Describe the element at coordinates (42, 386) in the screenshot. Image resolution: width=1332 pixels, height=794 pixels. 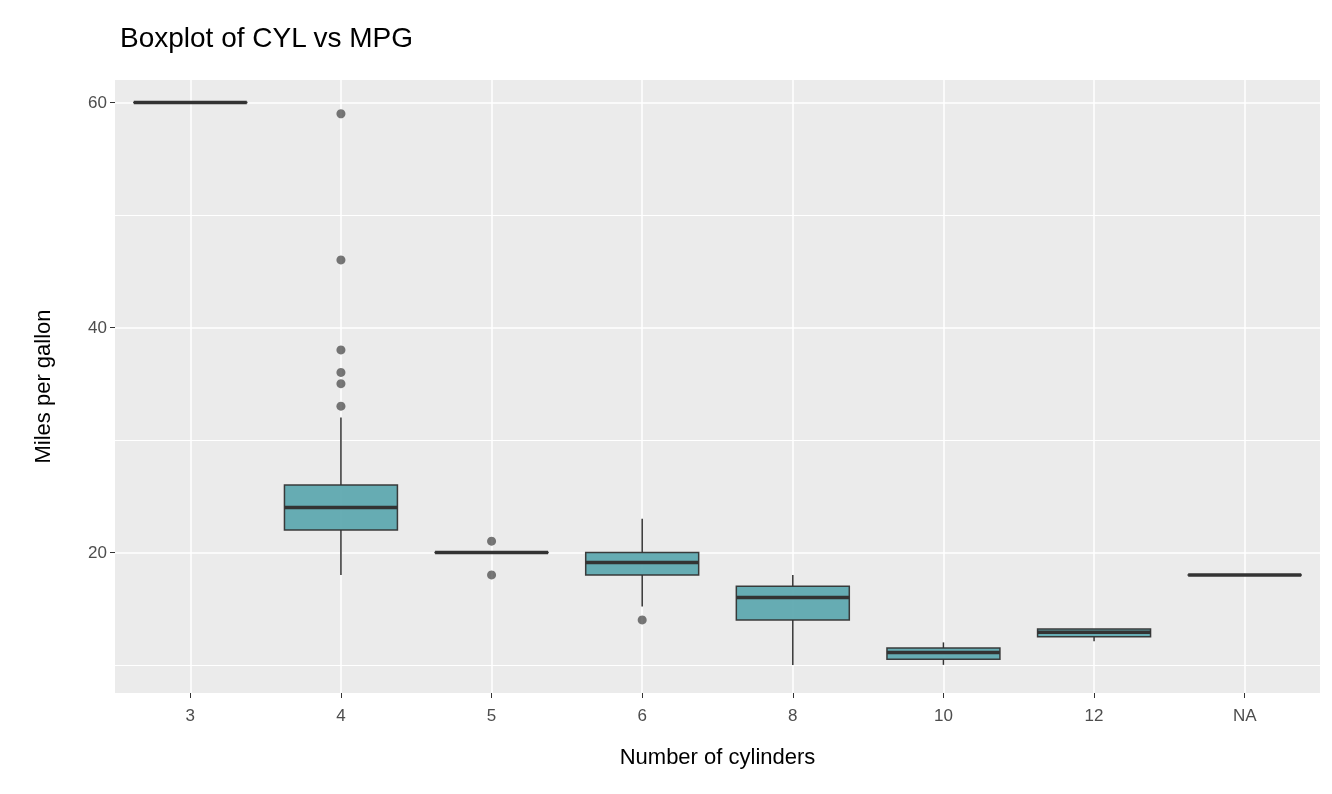
I see `y-axis-title: Miles per gallon` at that location.